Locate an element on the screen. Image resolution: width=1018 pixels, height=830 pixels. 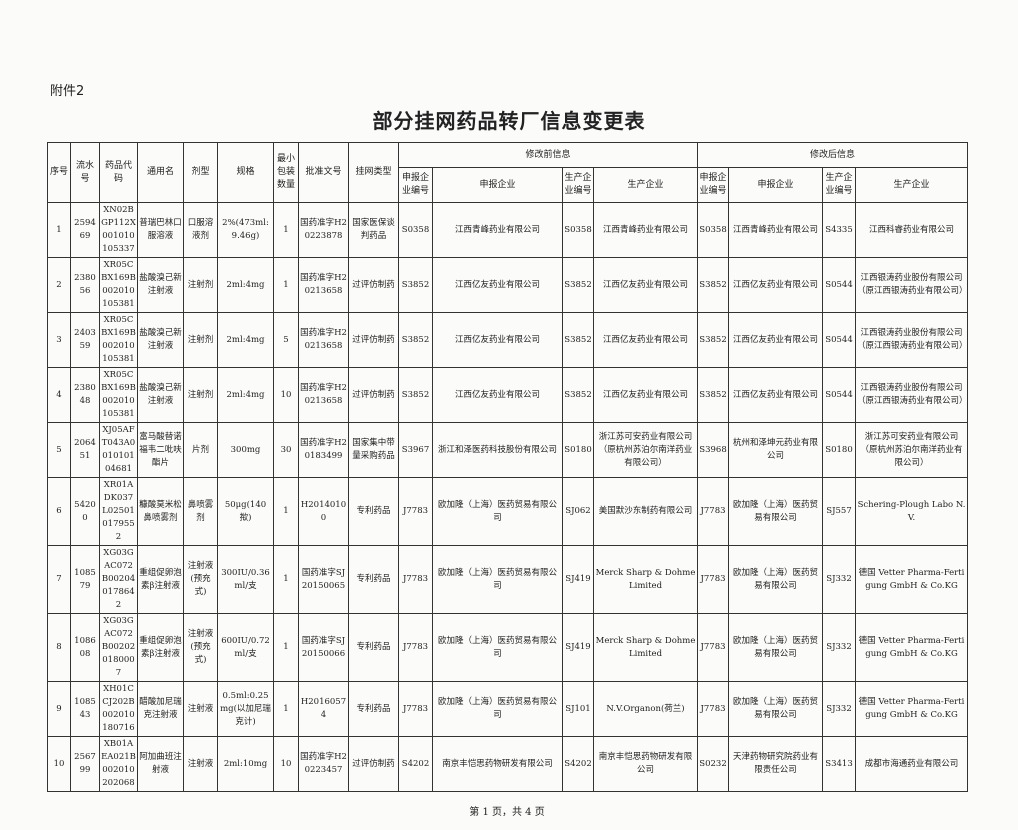
table-cell: XR05CBX169B002010105381 is located at coordinates (118, 340).